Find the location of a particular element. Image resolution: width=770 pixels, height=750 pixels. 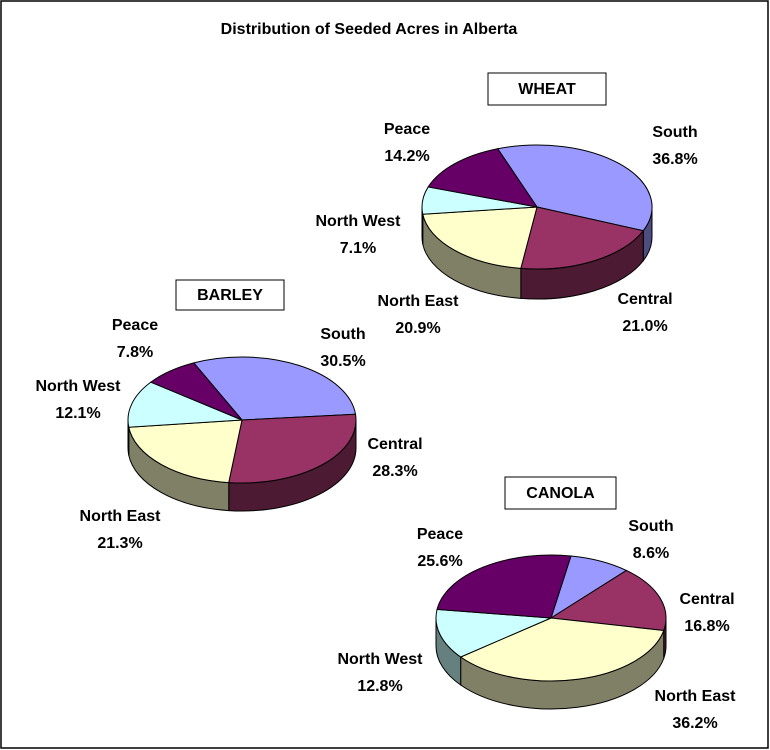

value-label: 28.3% is located at coordinates (394, 471).